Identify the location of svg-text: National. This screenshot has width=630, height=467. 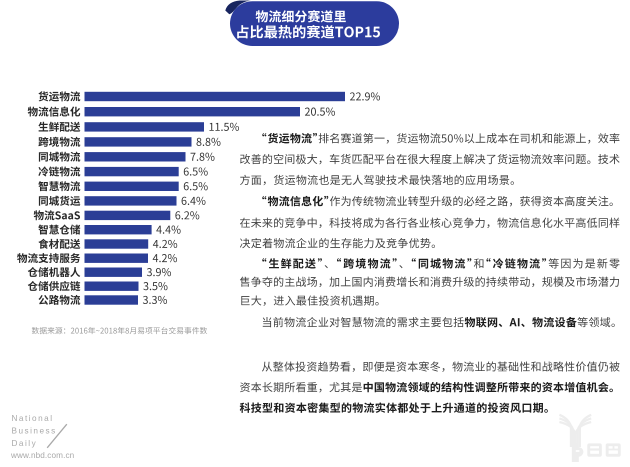
(33, 418).